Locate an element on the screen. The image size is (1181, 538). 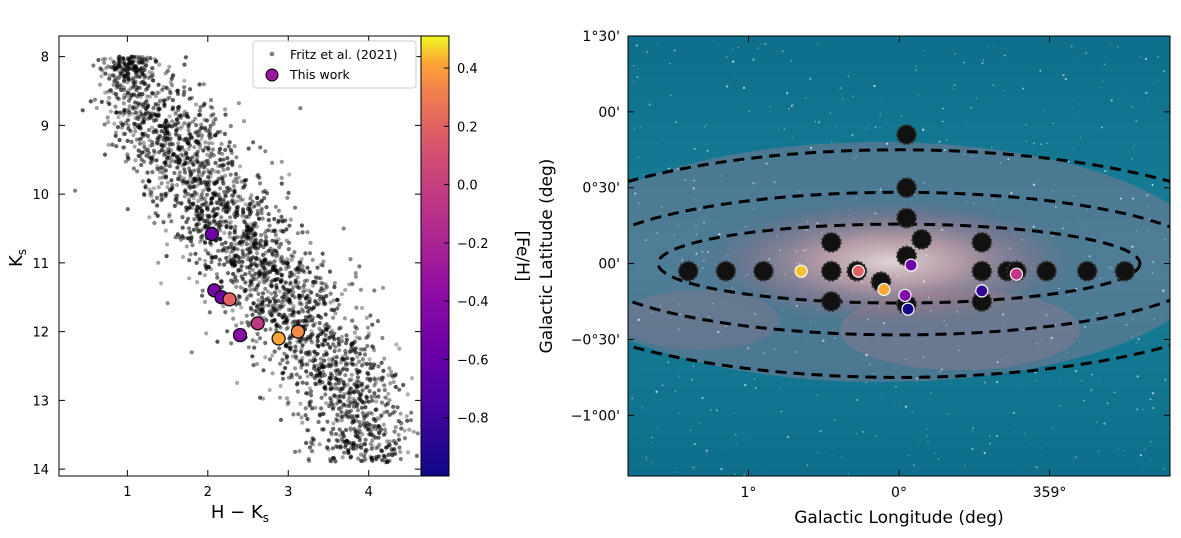
sky-y-tick-label: 0°30' is located at coordinates (601, 189).